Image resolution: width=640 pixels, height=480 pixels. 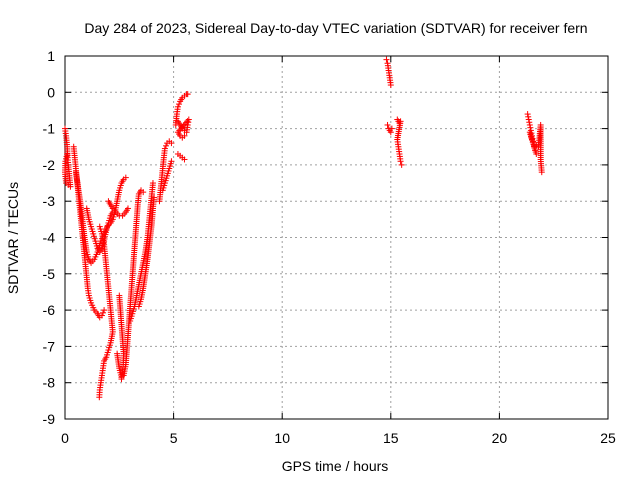 I want to click on x-tick-label: 0, so click(x=65, y=438).